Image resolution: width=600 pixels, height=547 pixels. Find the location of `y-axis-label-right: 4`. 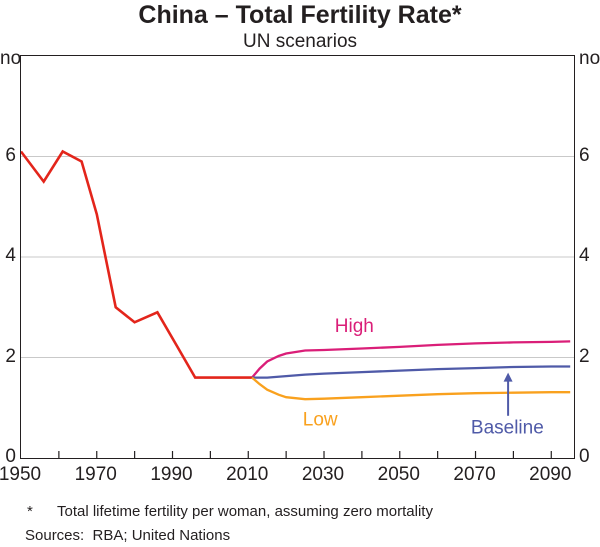

y-axis-label-right: 4 is located at coordinates (584, 255).